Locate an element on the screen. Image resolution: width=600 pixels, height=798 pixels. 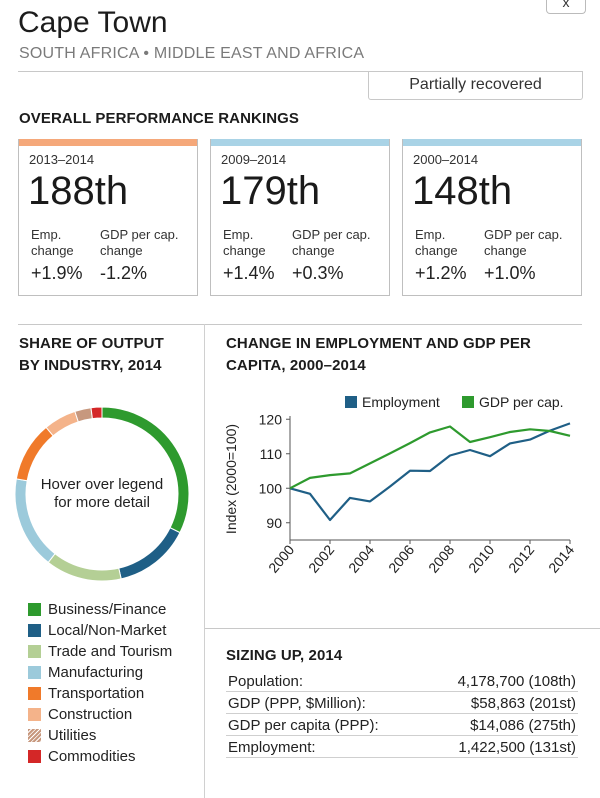
x-tick-label: 2006 is located at coordinates (401, 558).